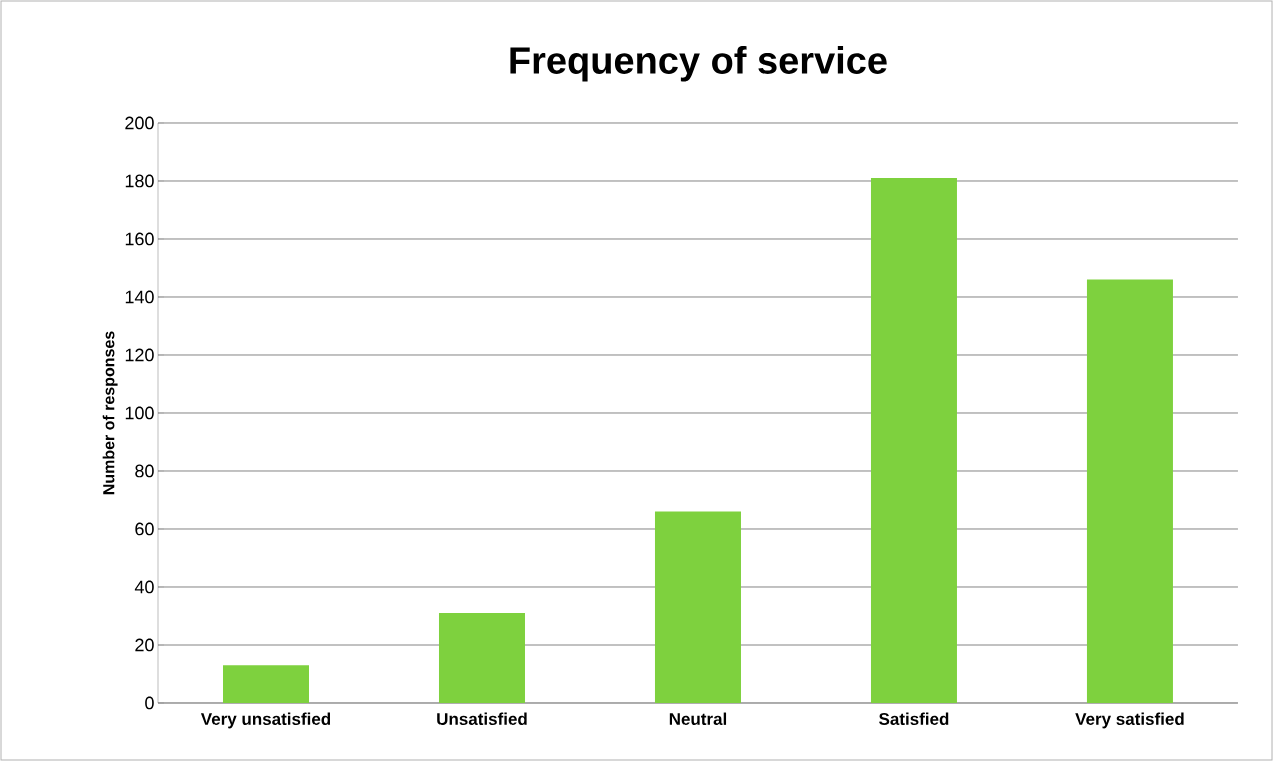 The width and height of the screenshot is (1273, 761). Describe the element at coordinates (144, 529) in the screenshot. I see `y-tick-label: 60` at that location.